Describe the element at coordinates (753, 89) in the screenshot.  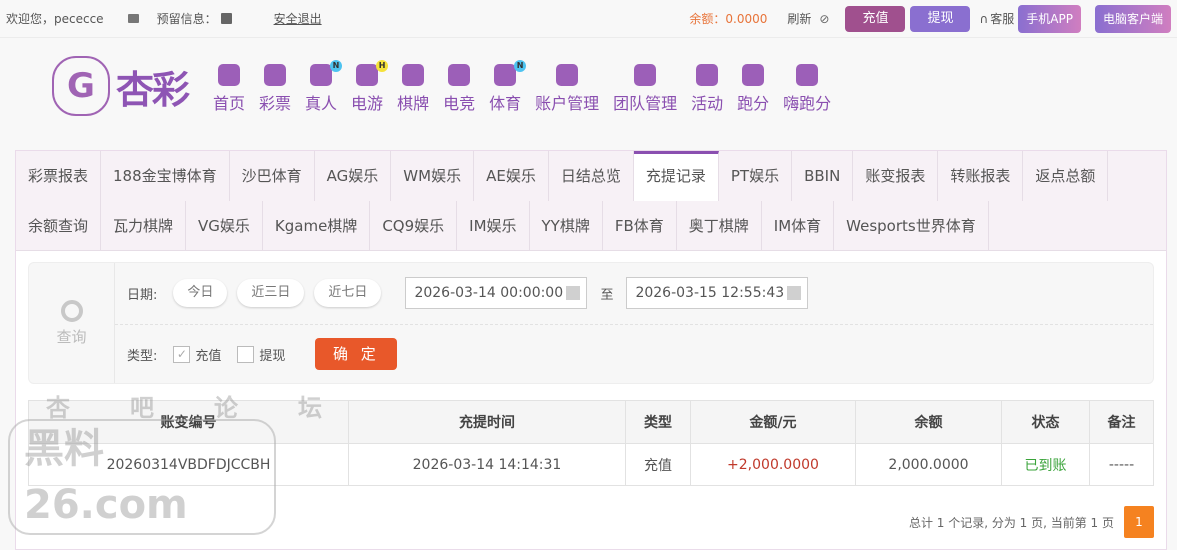
I see `nav-item: 跑分` at that location.